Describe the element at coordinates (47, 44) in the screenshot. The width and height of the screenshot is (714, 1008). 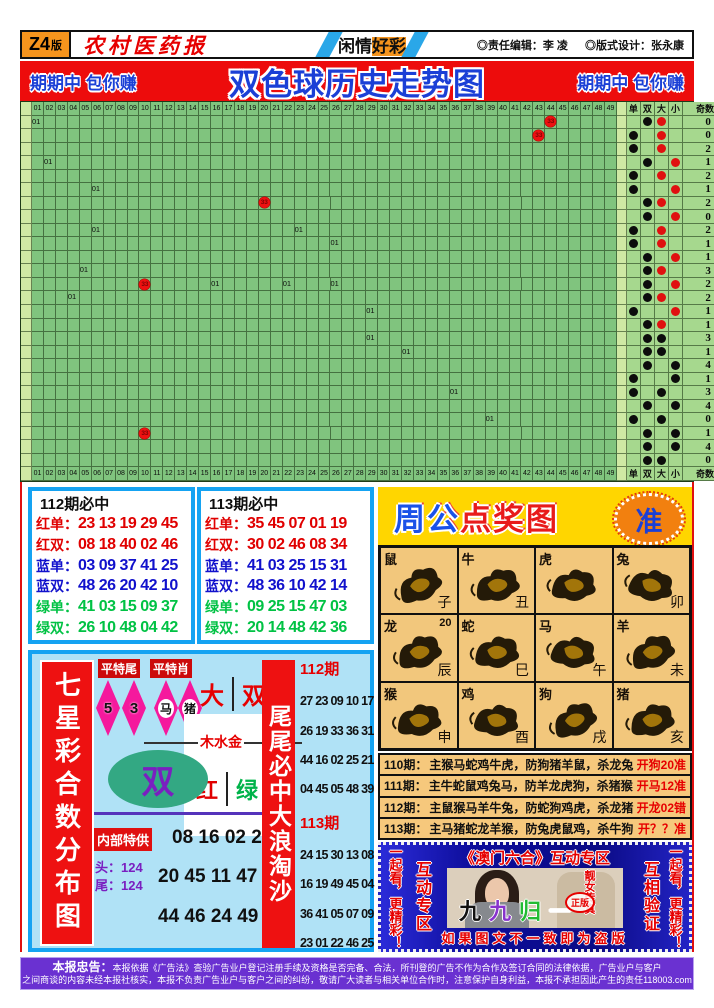
I see `edition-box: Z4 版` at that location.